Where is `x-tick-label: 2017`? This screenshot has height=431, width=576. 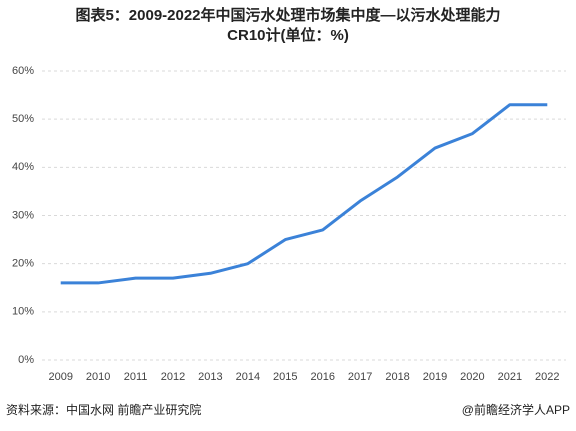 x-tick-label: 2017 is located at coordinates (360, 377).